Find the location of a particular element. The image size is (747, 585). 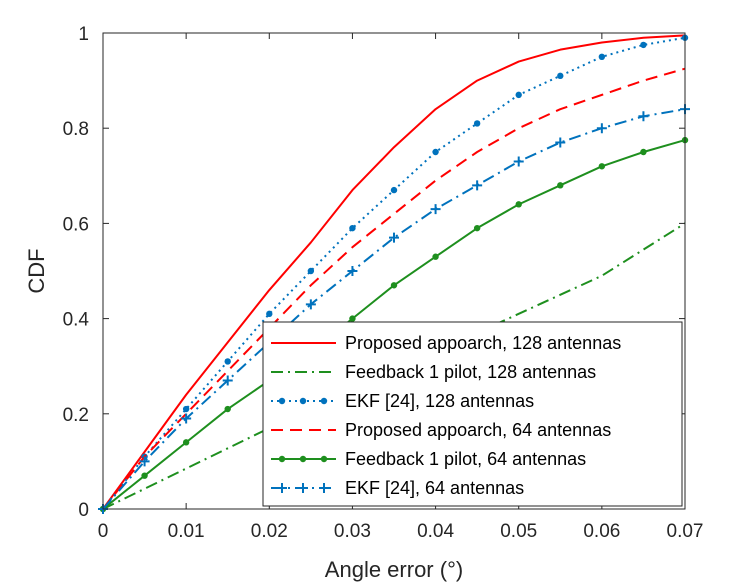

x-tick-label: 0.07 is located at coordinates (685, 531).